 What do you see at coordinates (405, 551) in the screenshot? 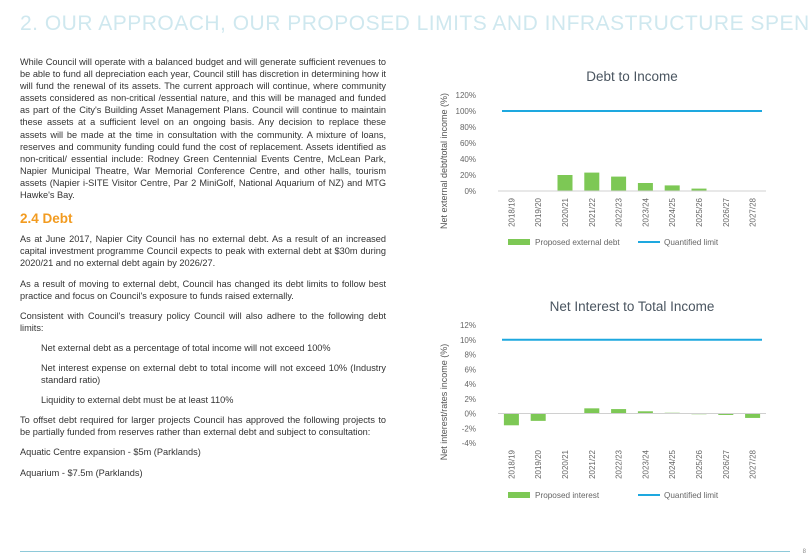
I see `footer-rule` at bounding box center [405, 551].